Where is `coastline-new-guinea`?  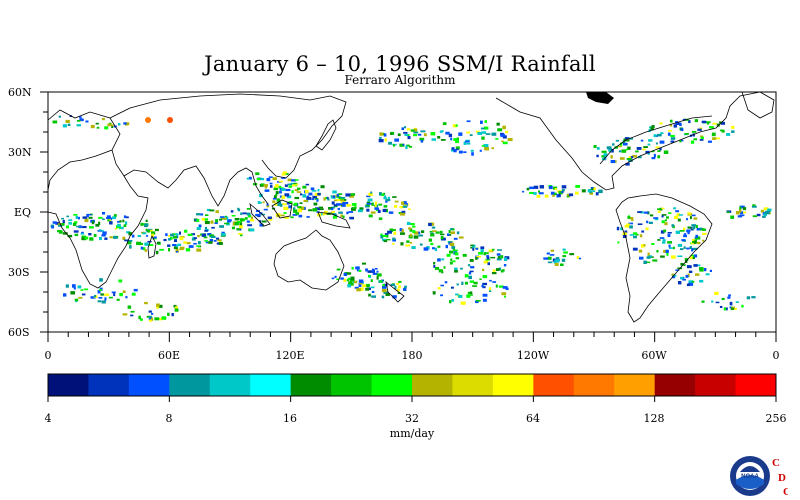 coastline-new-guinea is located at coordinates (334, 220).